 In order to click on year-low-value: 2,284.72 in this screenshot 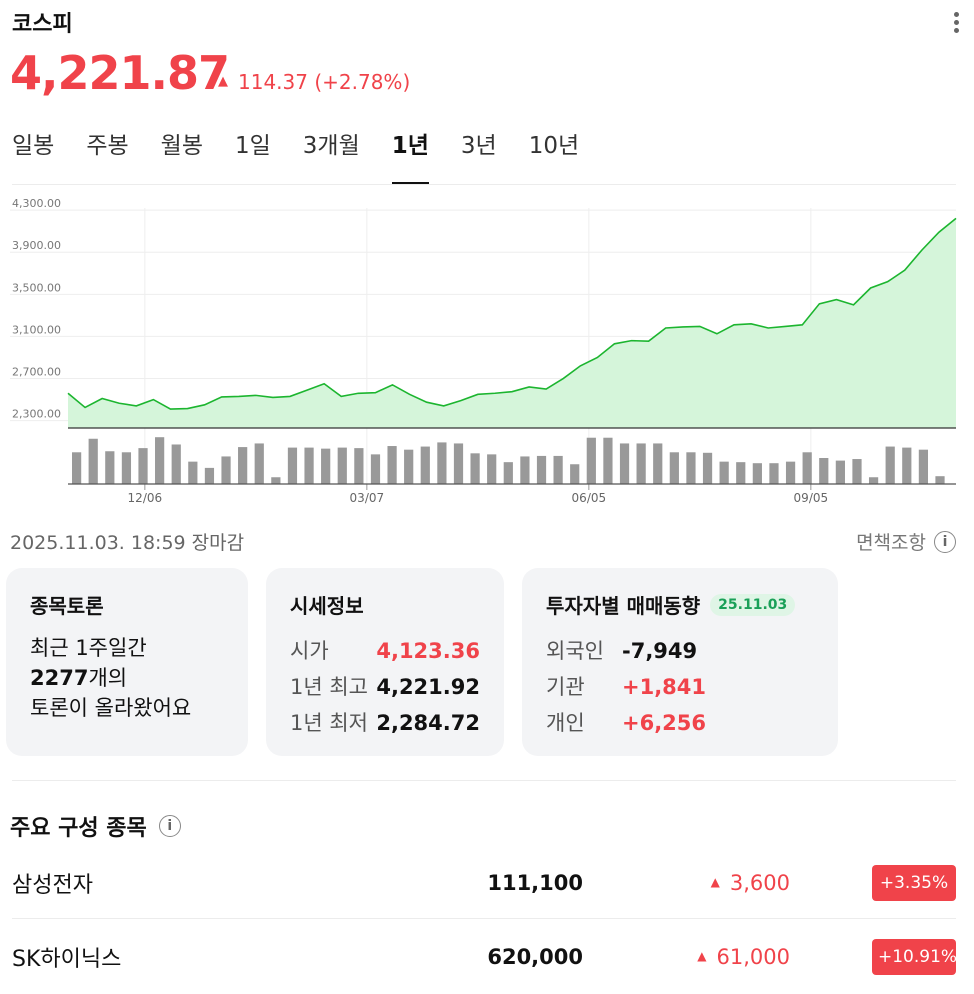, I will do `click(428, 723)`.